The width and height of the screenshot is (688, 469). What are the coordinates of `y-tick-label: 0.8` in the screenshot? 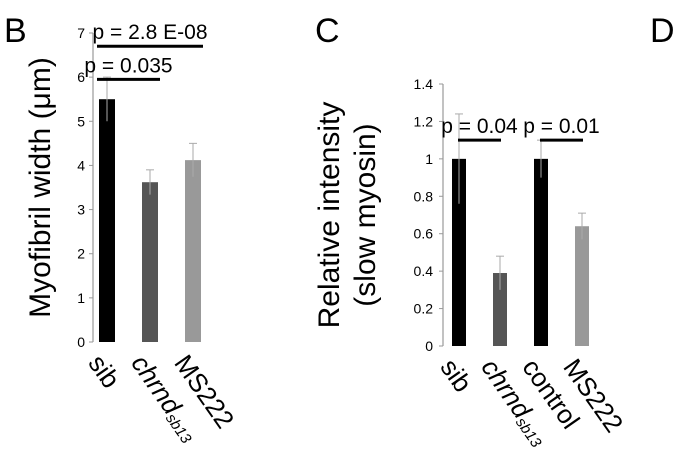 It's located at (424, 196).